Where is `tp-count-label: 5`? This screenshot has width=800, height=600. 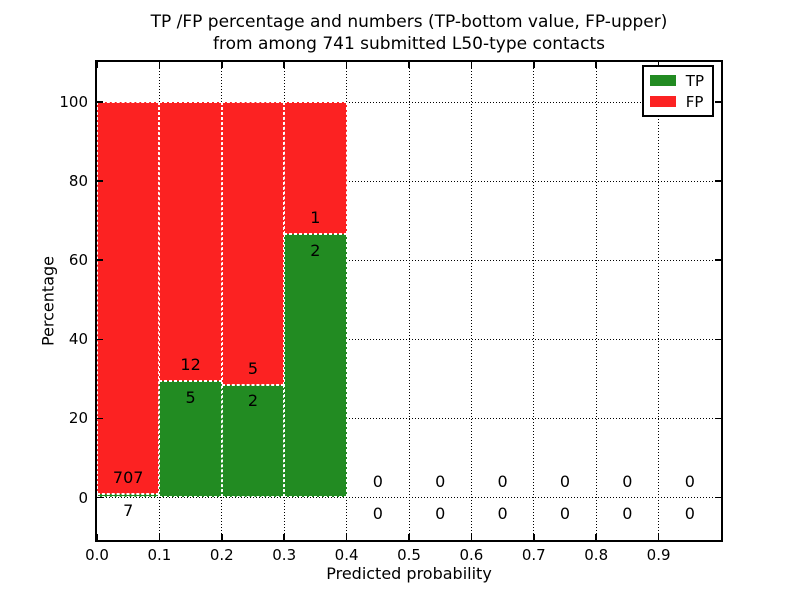 tp-count-label: 5 is located at coordinates (190, 398).